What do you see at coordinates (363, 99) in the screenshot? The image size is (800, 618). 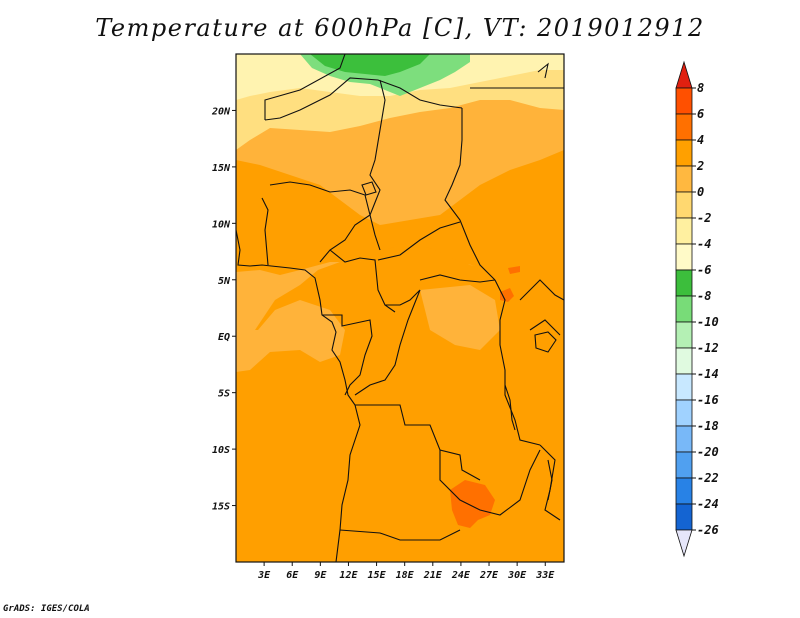 I see `border-mali-algeria` at bounding box center [363, 99].